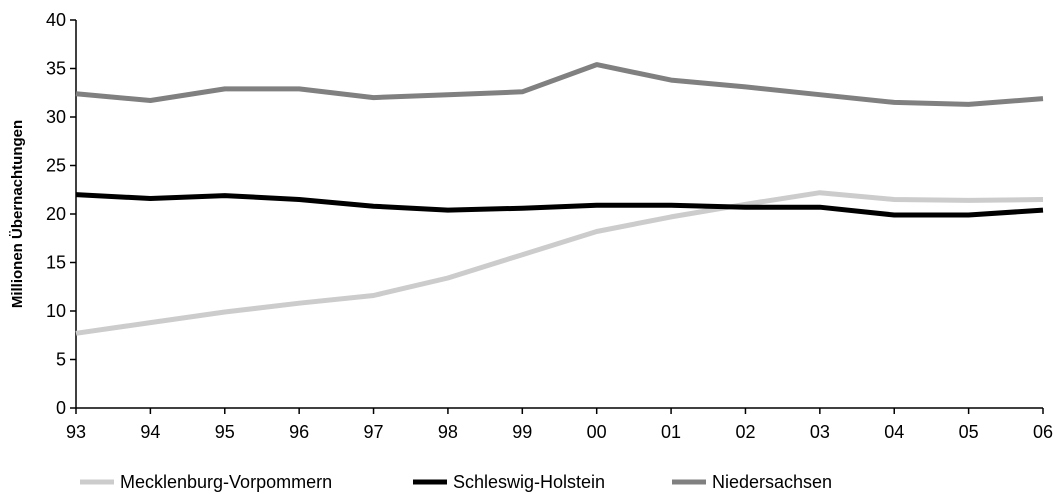  I want to click on legend-label: Schleswig-Holstein, so click(529, 482).